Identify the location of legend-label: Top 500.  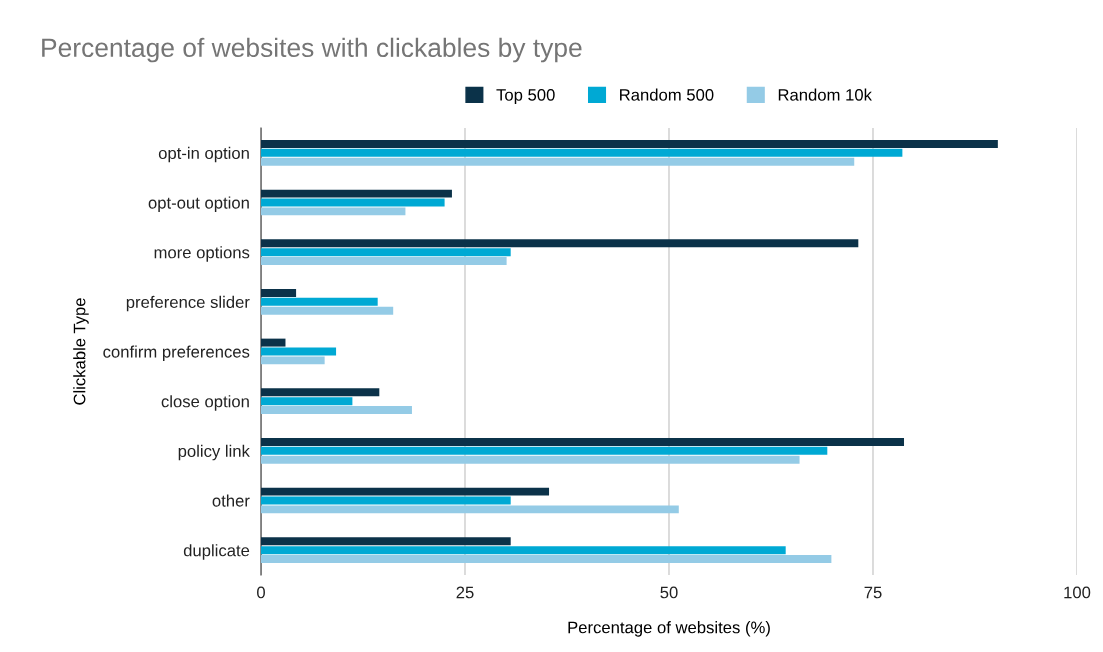
(525, 96).